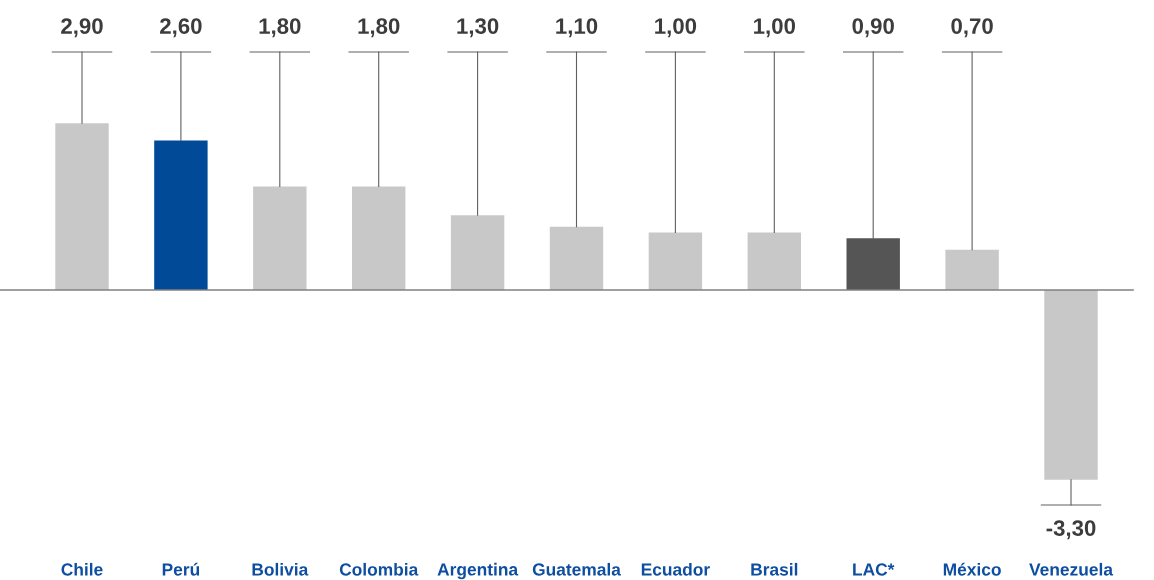 Image resolution: width=1154 pixels, height=580 pixels. What do you see at coordinates (379, 569) in the screenshot?
I see `x-tick-label: Colombia` at bounding box center [379, 569].